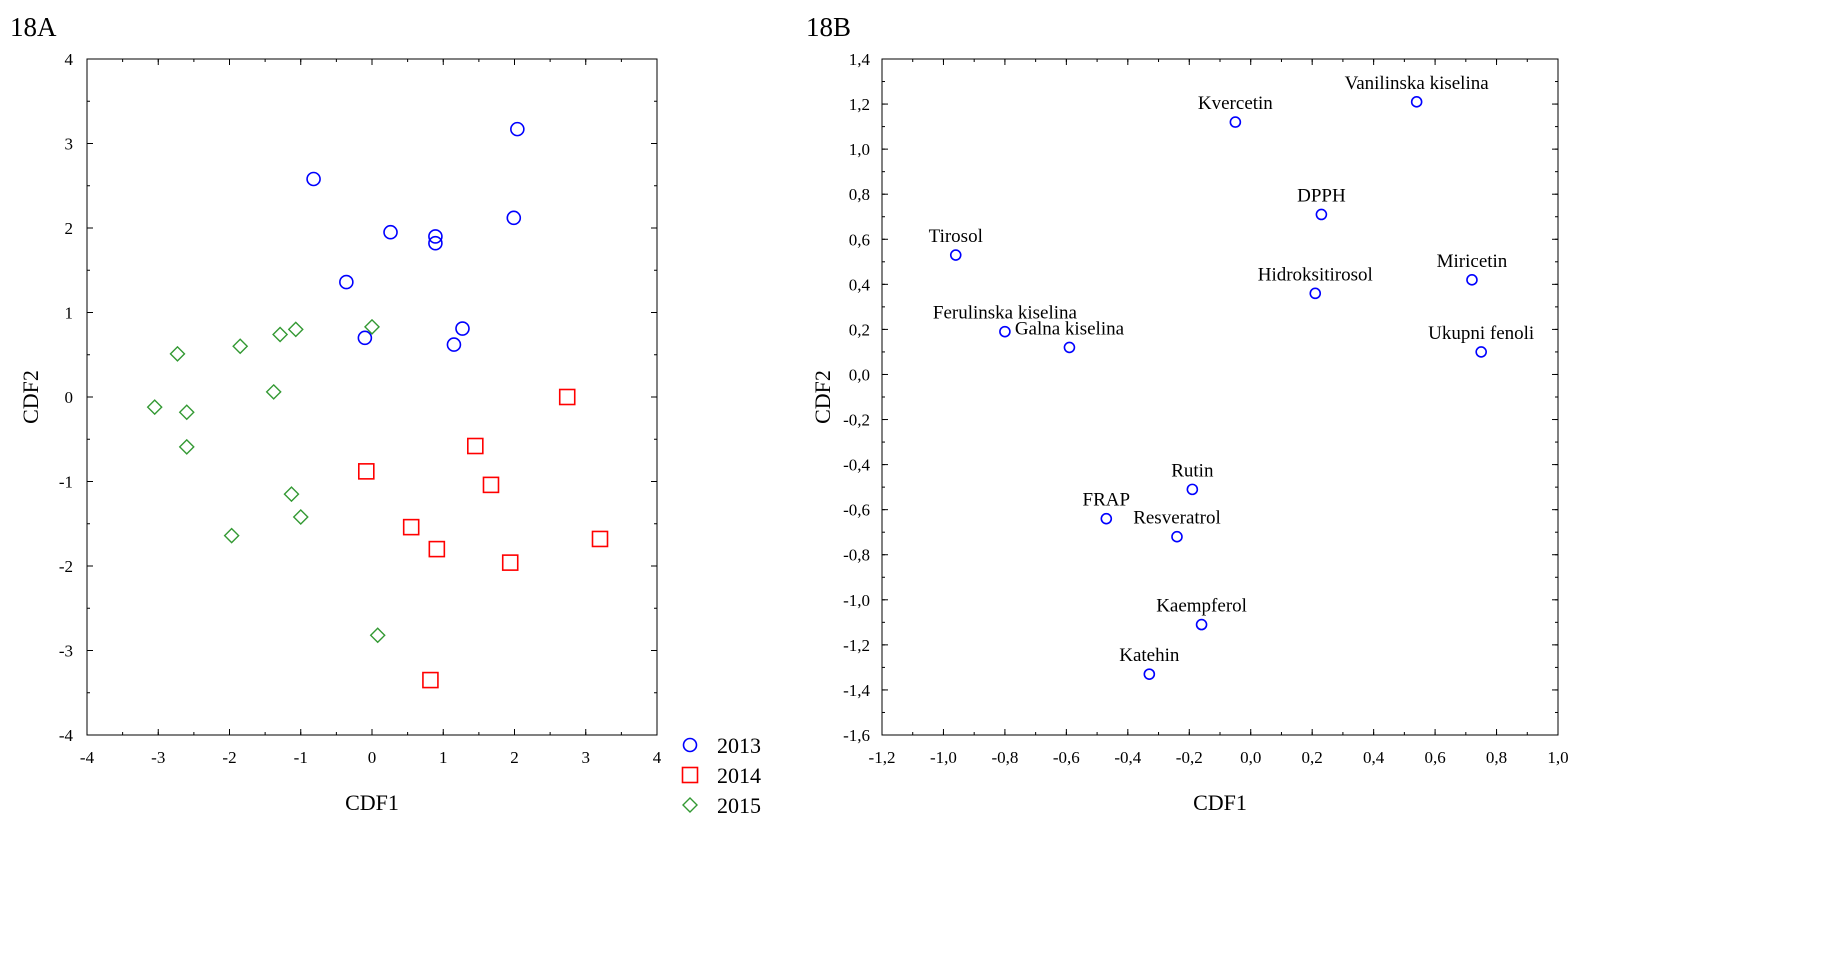  What do you see at coordinates (1149, 655) in the screenshot?
I see `point-label: Katehin` at bounding box center [1149, 655].